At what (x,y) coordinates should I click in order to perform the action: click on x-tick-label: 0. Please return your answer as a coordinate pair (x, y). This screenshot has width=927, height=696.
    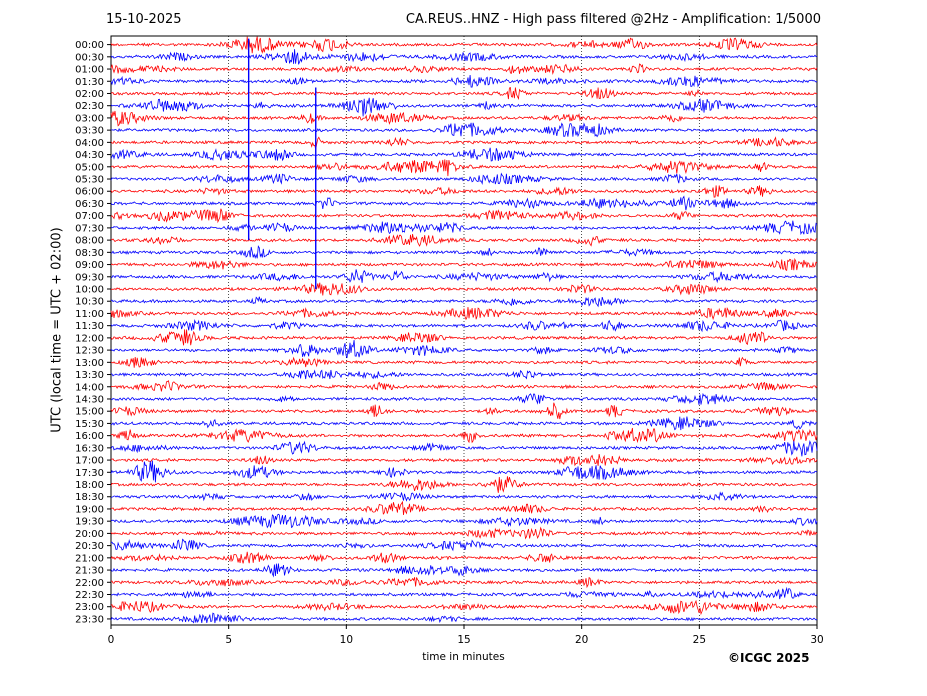
    Looking at the image, I should click on (111, 640).